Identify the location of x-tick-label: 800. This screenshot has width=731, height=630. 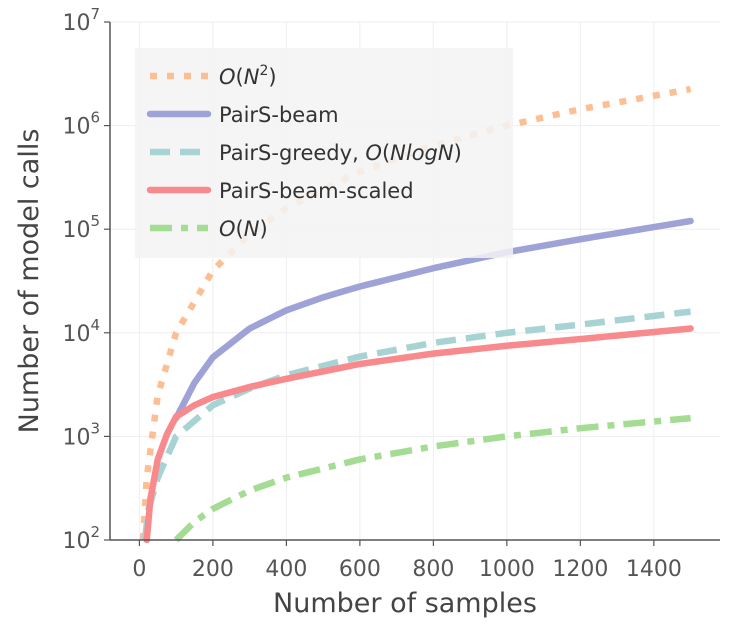
(433, 569).